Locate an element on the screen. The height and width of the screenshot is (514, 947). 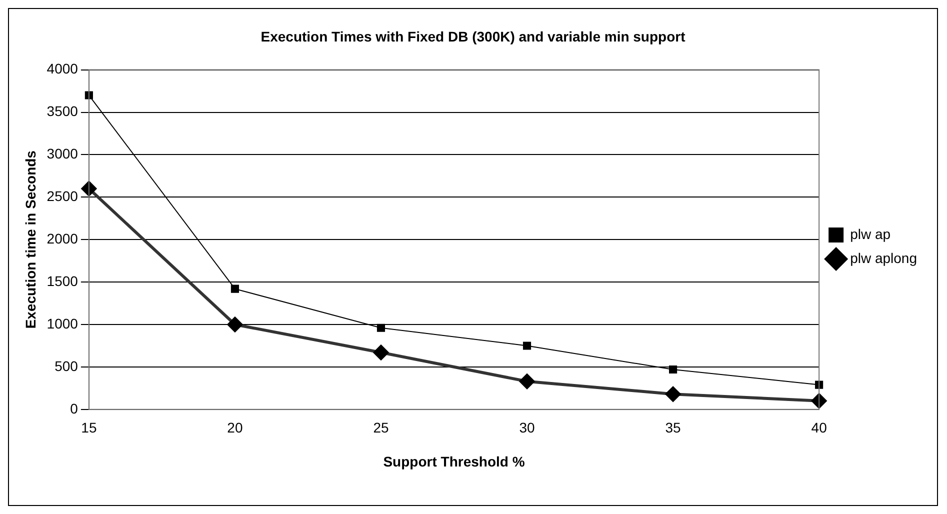
x-tick-label: 35 is located at coordinates (673, 428).